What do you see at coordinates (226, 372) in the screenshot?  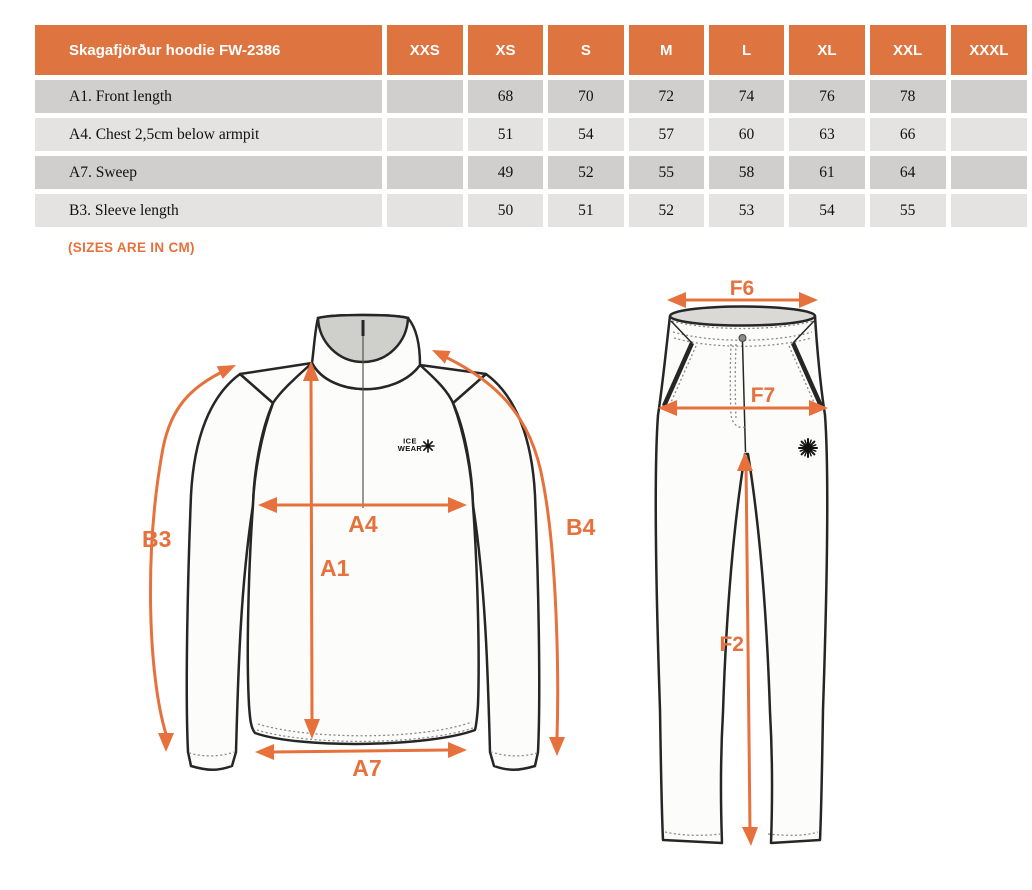 I see `b3-arrowhead-top` at bounding box center [226, 372].